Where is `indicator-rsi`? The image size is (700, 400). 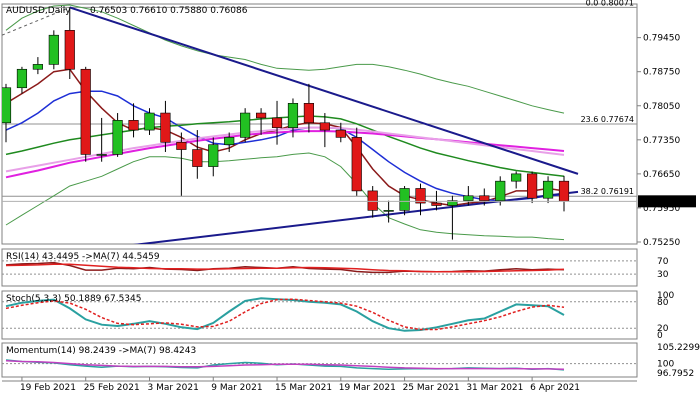 indicator-rsi is located at coordinates (319, 267).